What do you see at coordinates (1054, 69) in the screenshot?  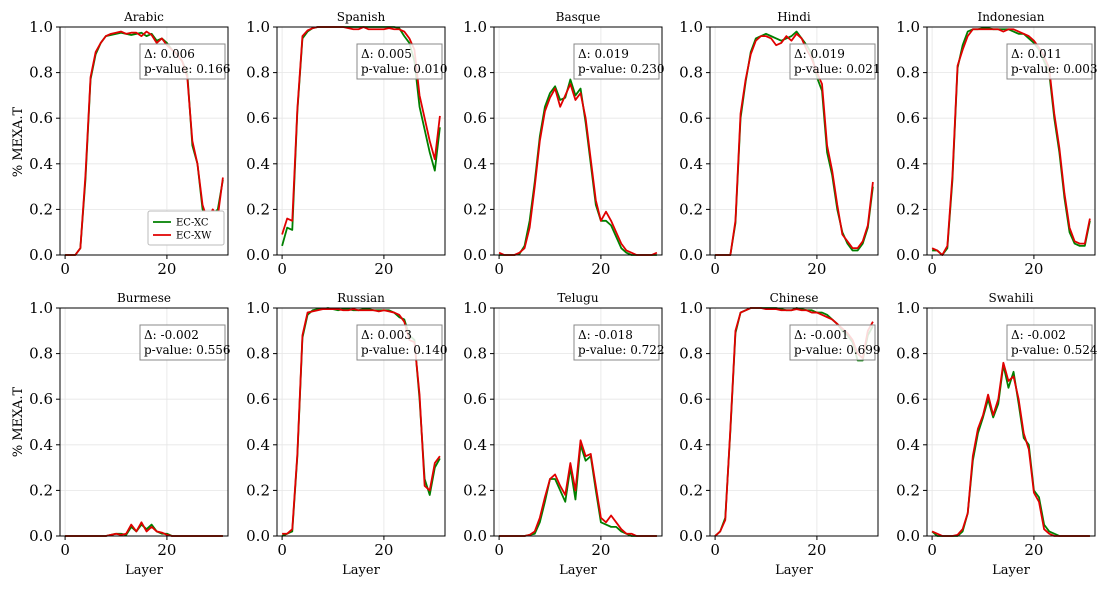 I see `p-value-annotation: p-value: 0.003` at bounding box center [1054, 69].